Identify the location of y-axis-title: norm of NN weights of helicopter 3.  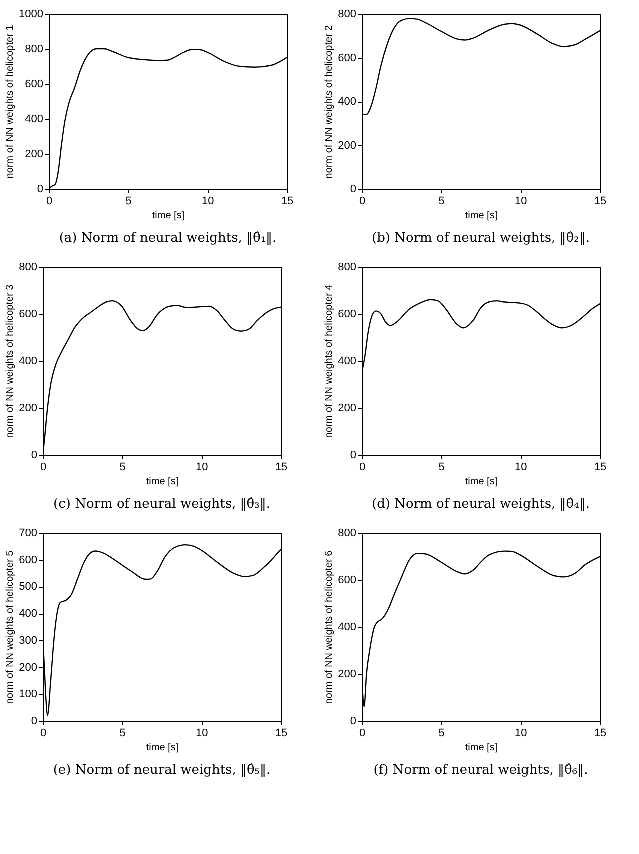
(10, 361).